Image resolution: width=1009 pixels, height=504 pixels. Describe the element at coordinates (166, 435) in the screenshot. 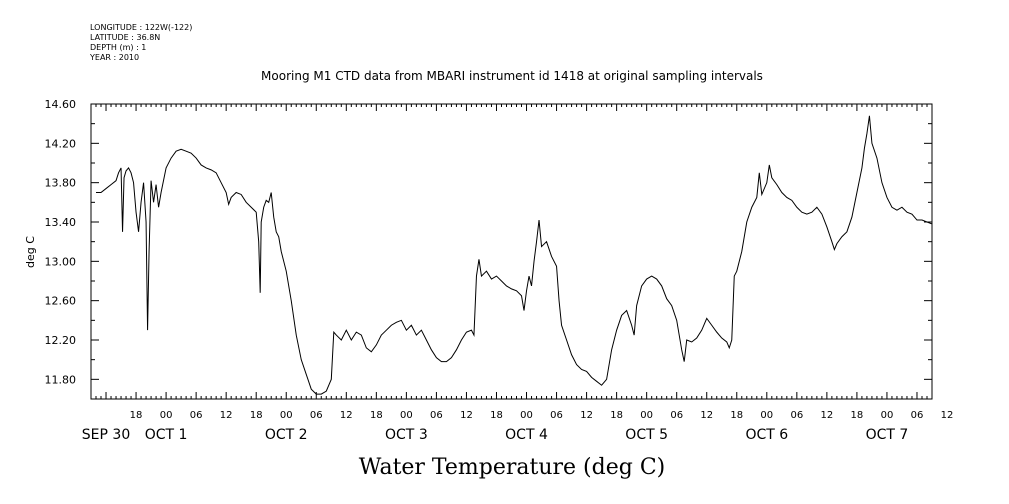

I see `x-date-label: OCT 1` at that location.